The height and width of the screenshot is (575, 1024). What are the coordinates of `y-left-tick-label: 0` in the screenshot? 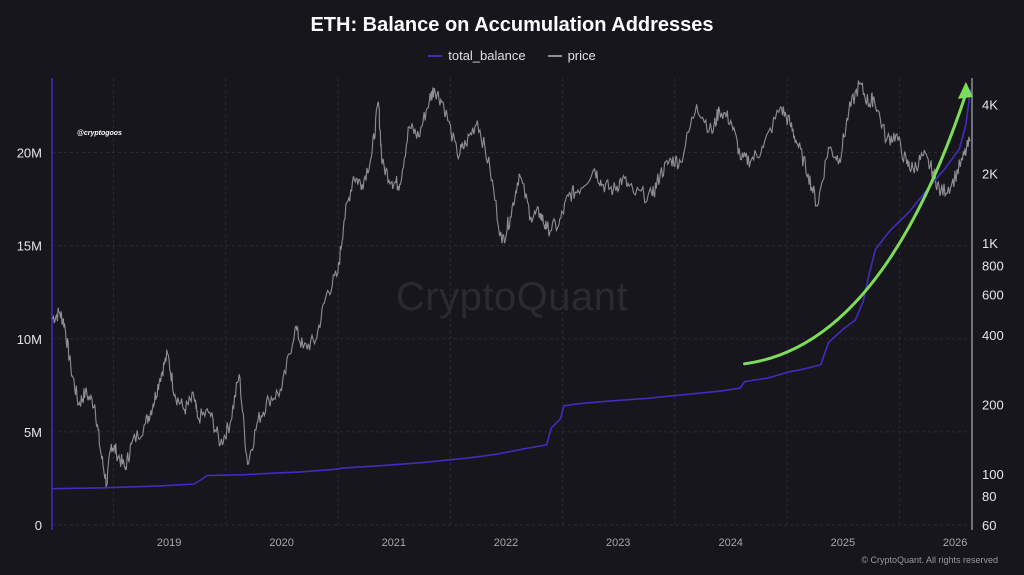 It's located at (38, 525).